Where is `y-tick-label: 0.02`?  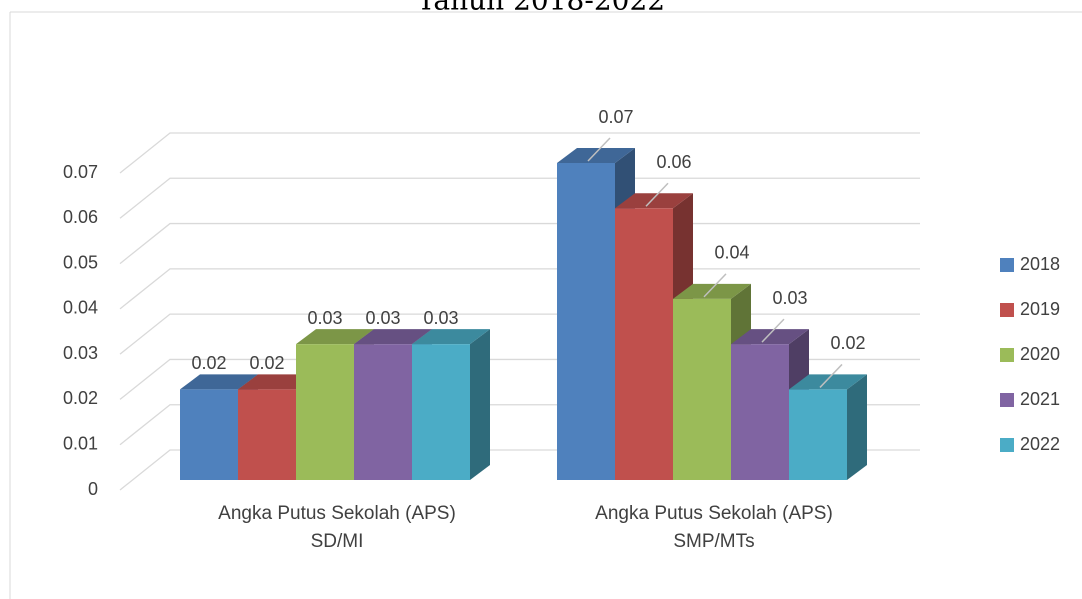 y-tick-label: 0.02 is located at coordinates (80, 398).